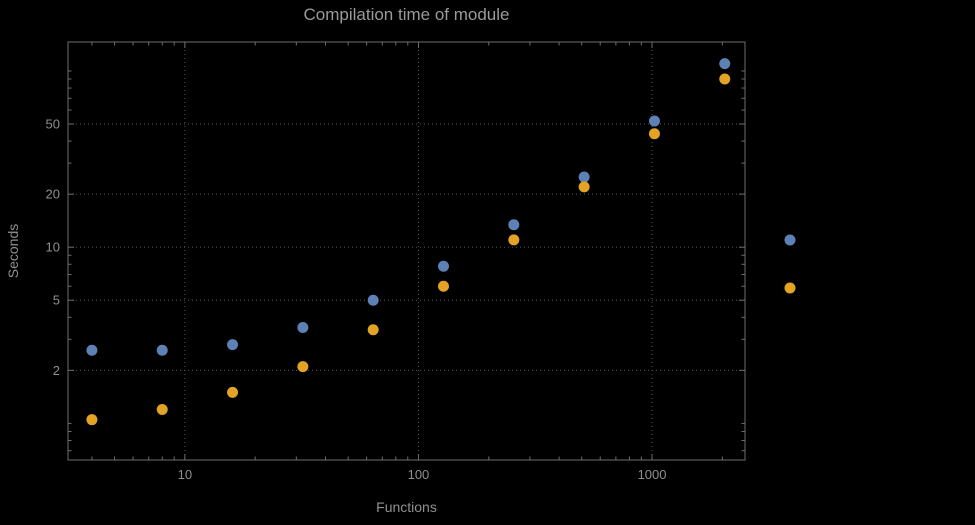  Describe the element at coordinates (790, 240) in the screenshot. I see `legend-marker-blue` at that location.